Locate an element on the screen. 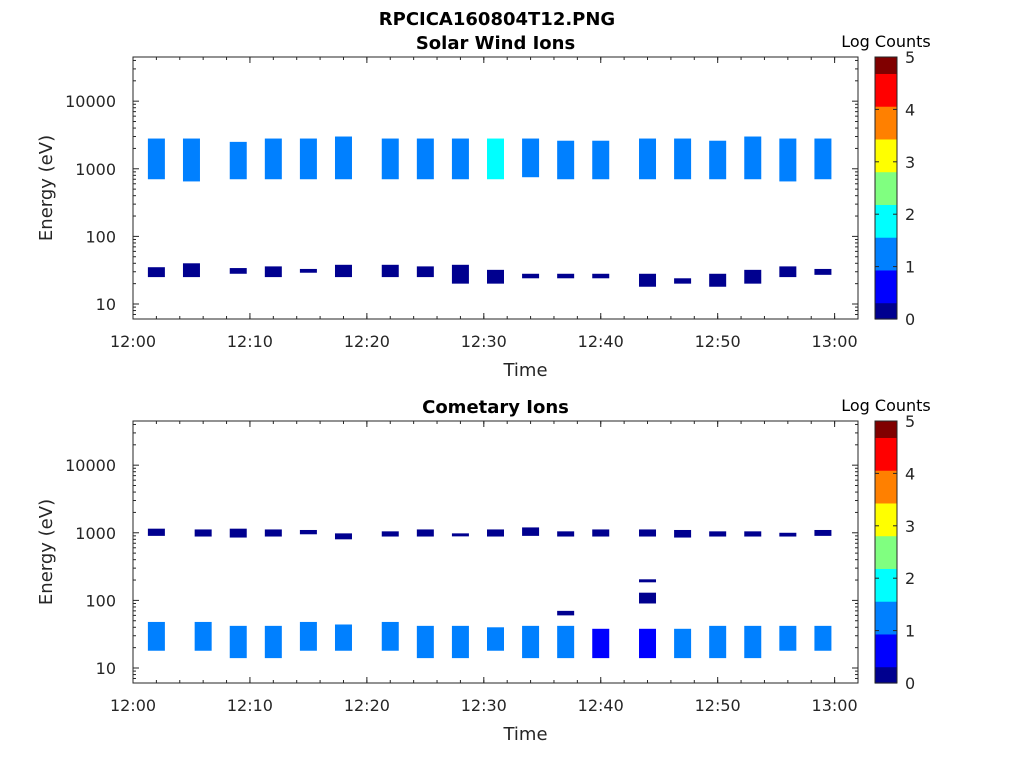 The height and width of the screenshot is (768, 1024). colorbar-frame is located at coordinates (886, 188).